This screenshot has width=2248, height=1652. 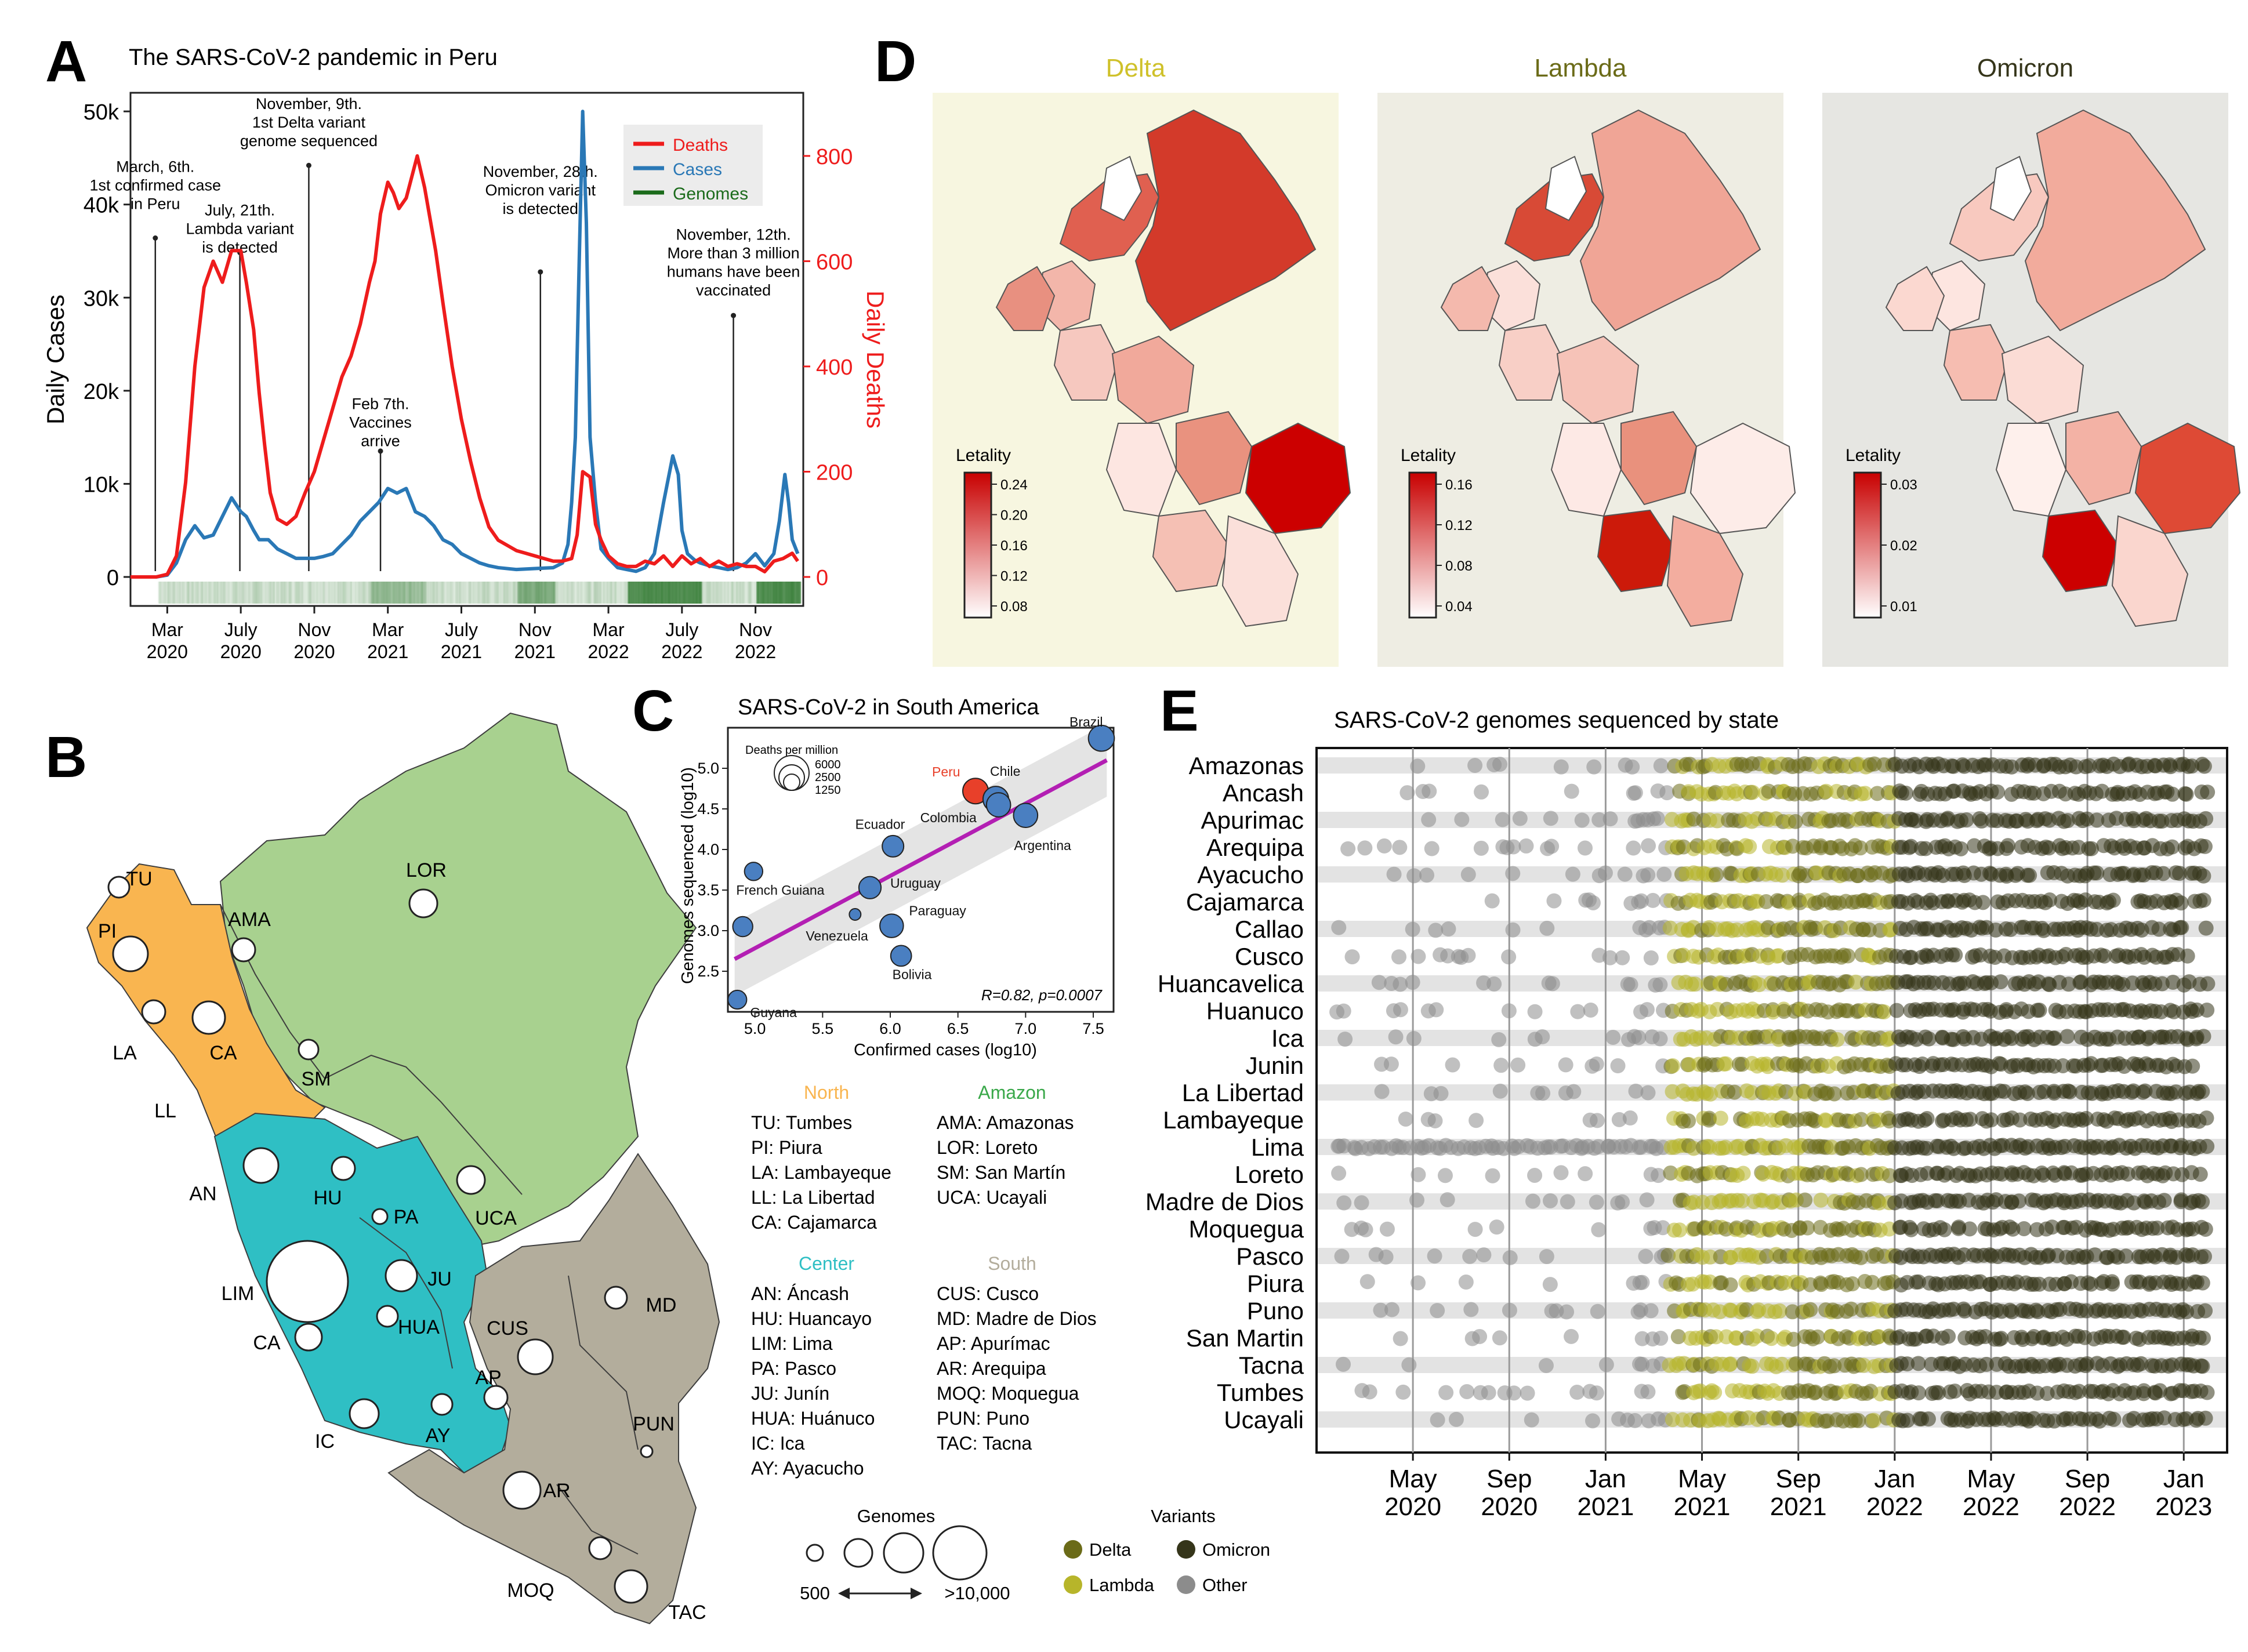 What do you see at coordinates (733, 290) in the screenshot?
I see `annotation-text: vaccinated` at bounding box center [733, 290].